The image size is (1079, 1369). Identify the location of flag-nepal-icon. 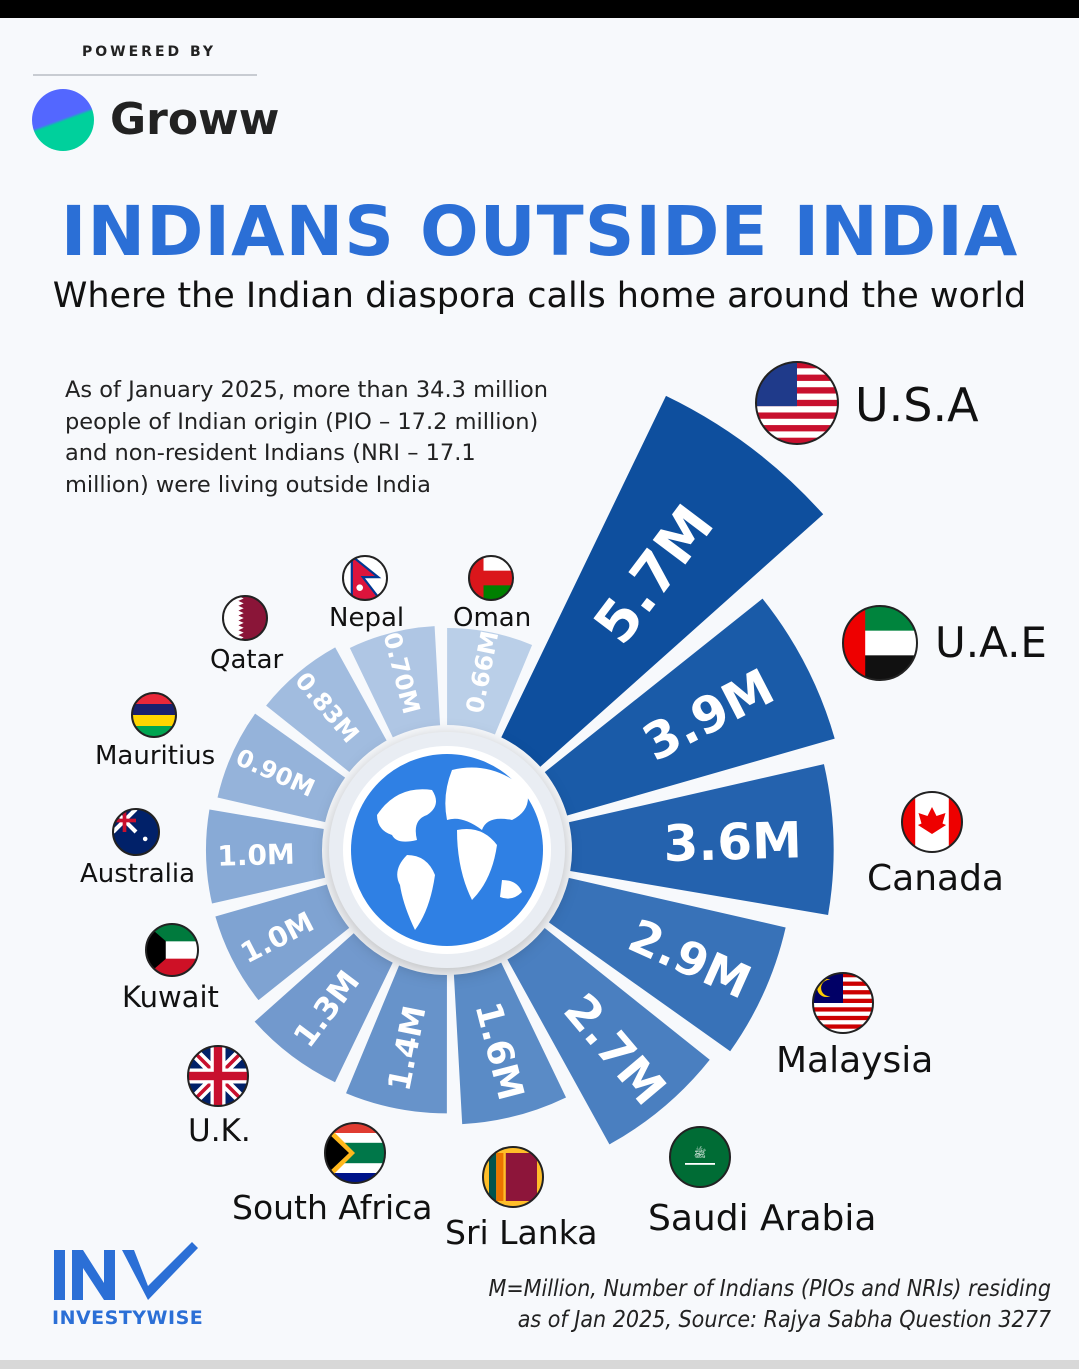
(365, 578).